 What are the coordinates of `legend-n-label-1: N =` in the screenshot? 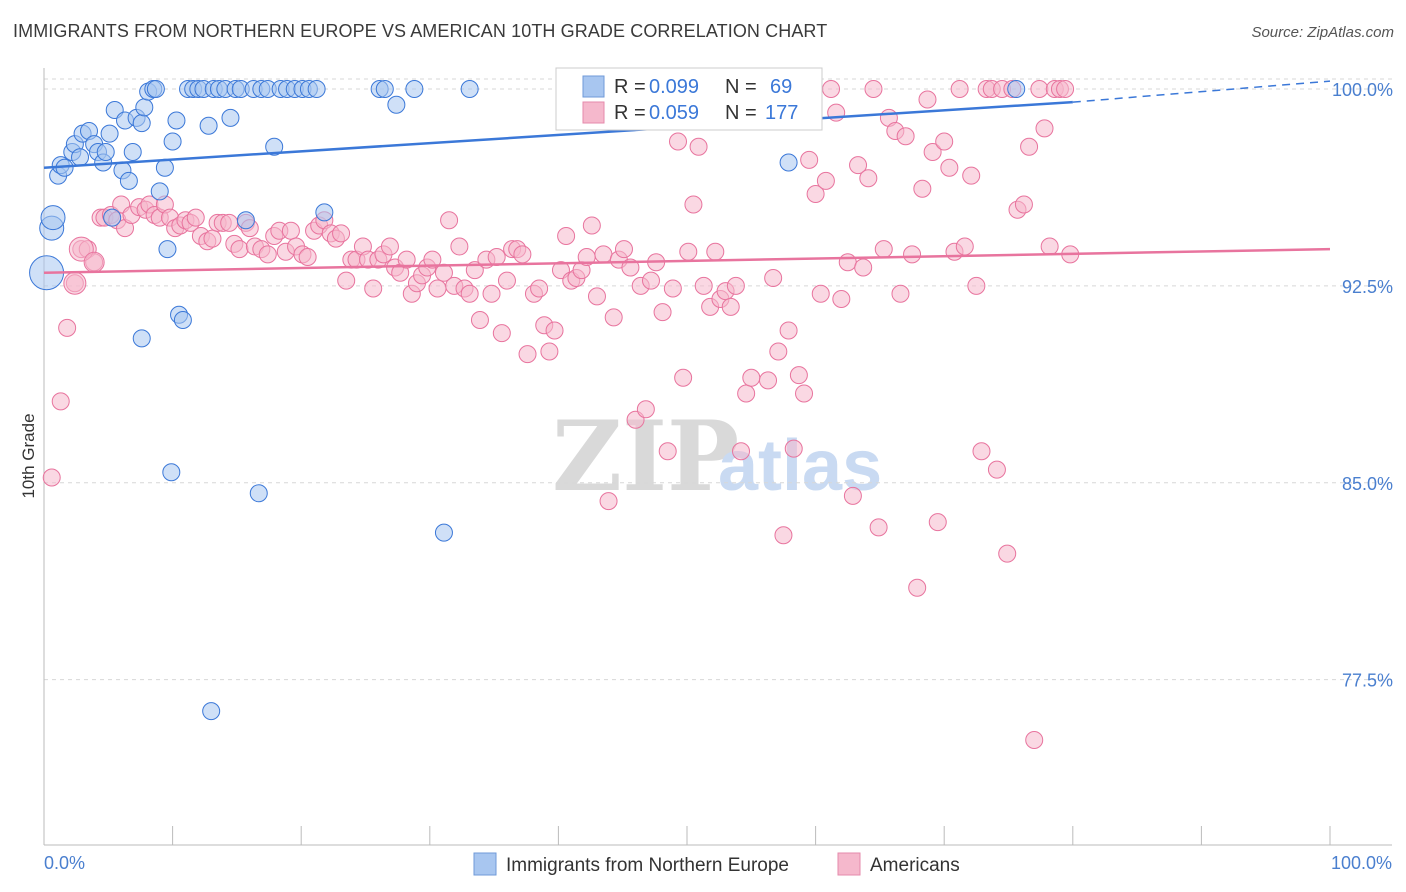 It's located at (741, 87).